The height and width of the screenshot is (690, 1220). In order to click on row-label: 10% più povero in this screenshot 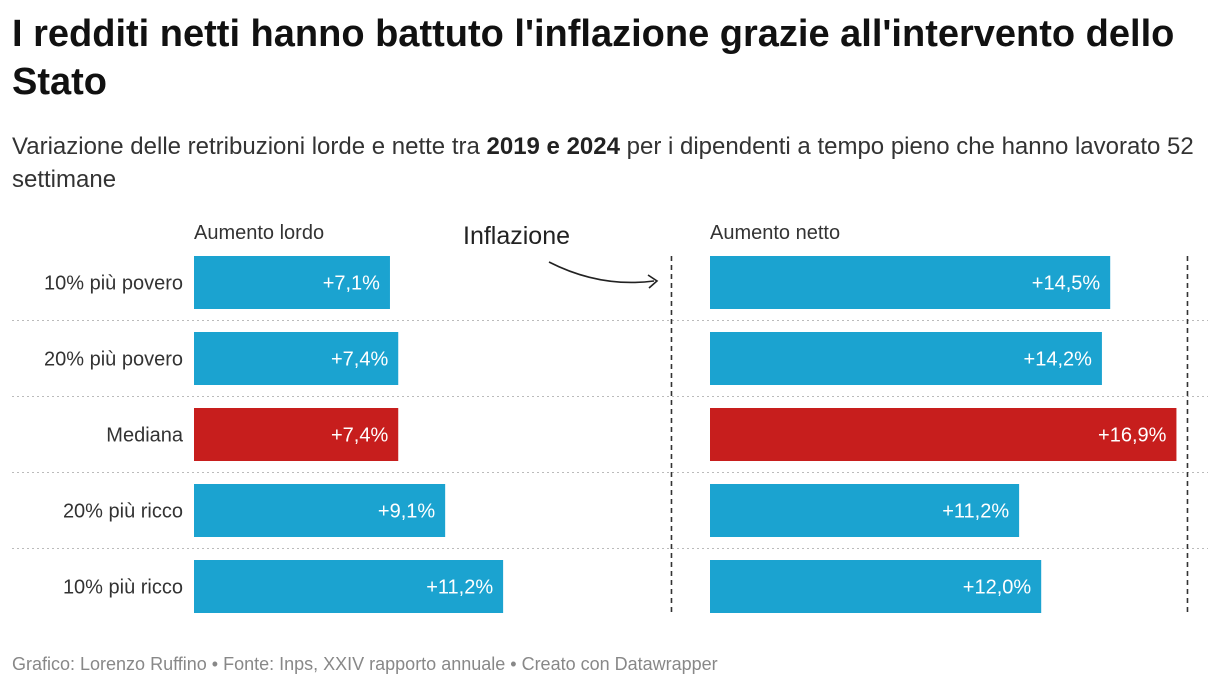, I will do `click(113, 284)`.